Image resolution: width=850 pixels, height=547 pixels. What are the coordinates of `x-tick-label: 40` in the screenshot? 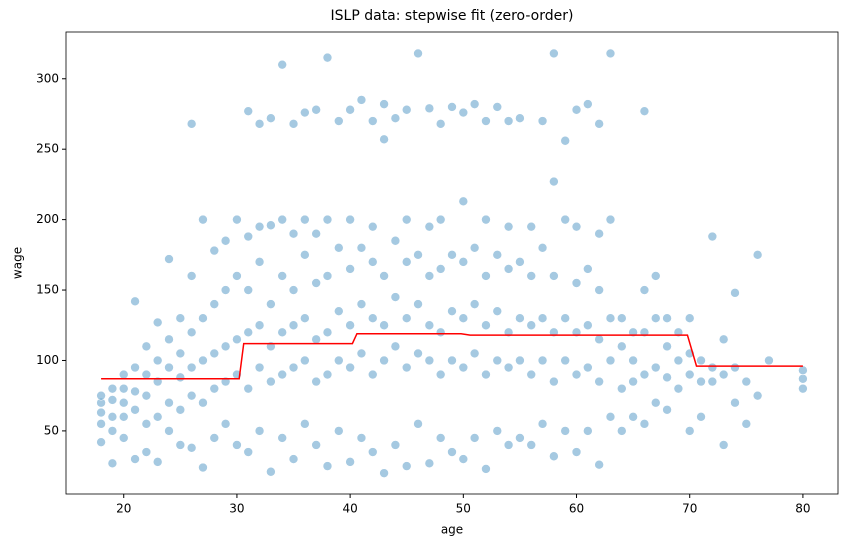 It's located at (349, 509).